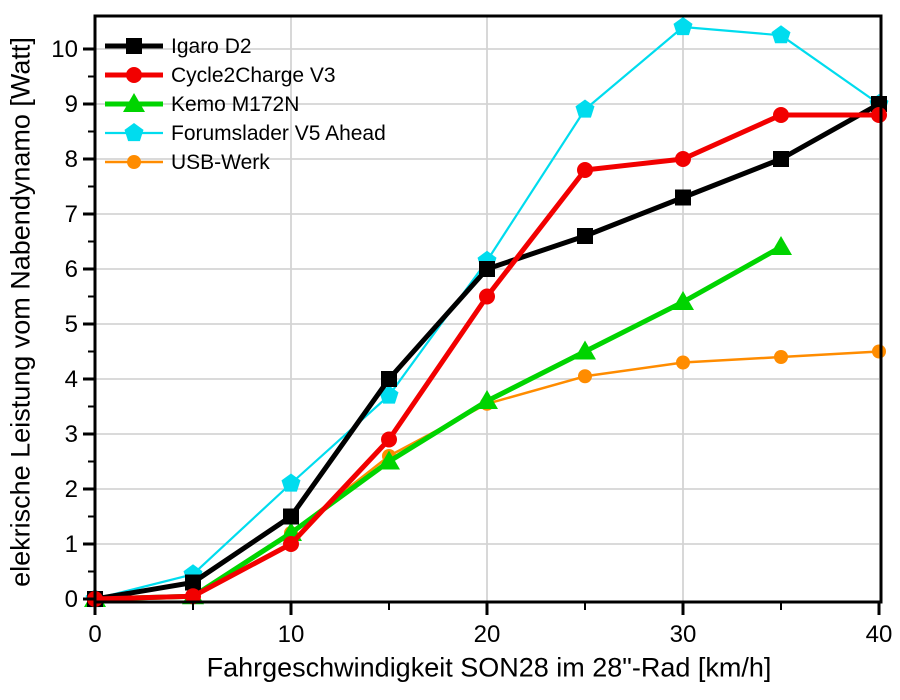 The height and width of the screenshot is (700, 900). What do you see at coordinates (71, 159) in the screenshot?
I see `y-tick-label: 8` at bounding box center [71, 159].